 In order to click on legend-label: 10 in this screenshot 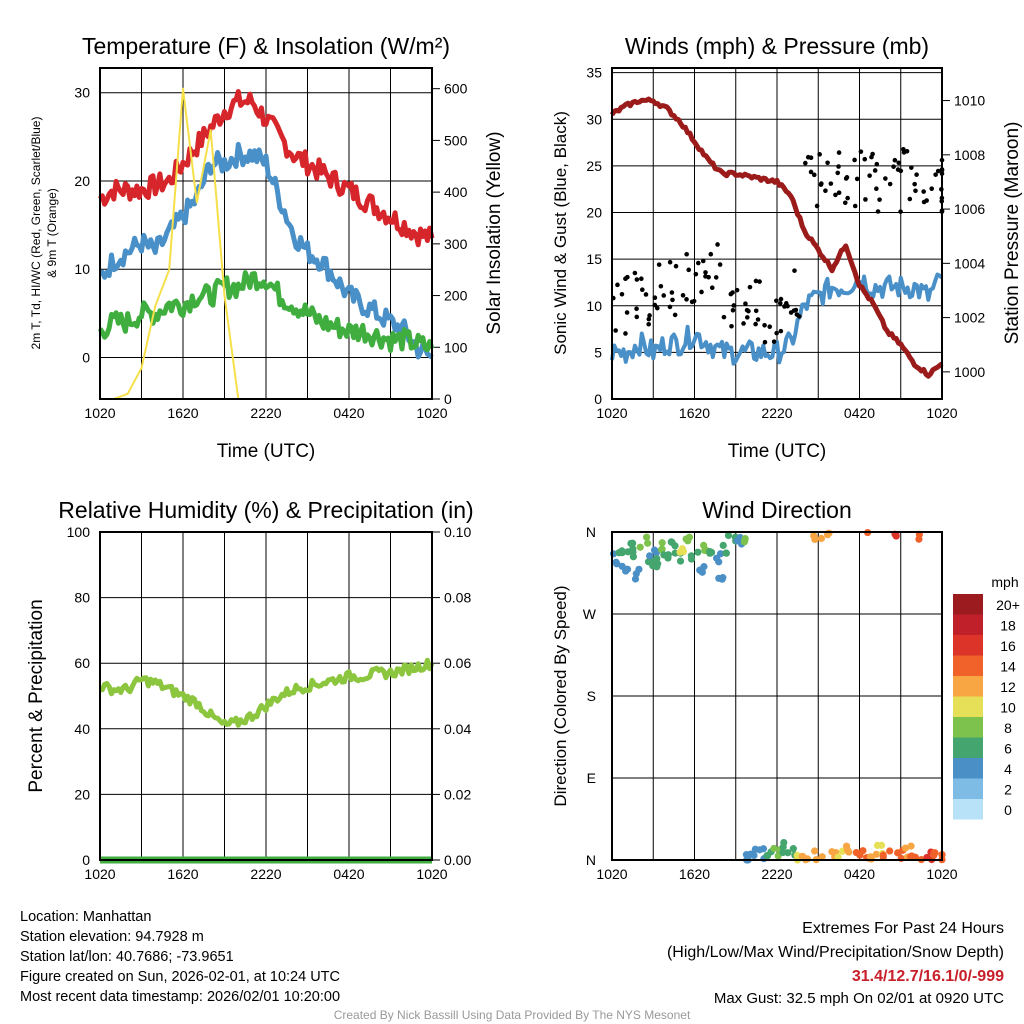, I will do `click(1008, 708)`.